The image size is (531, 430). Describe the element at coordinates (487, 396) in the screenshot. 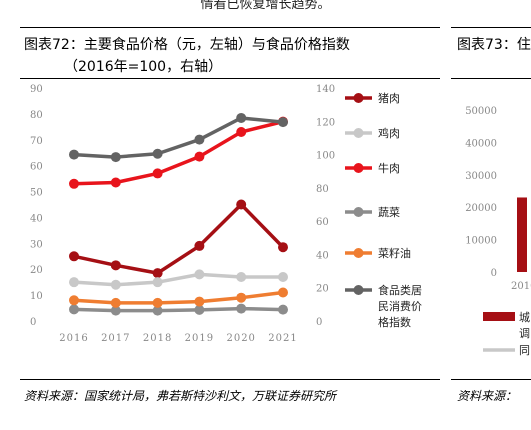

I see `right-source-text: 资料来源：` at that location.